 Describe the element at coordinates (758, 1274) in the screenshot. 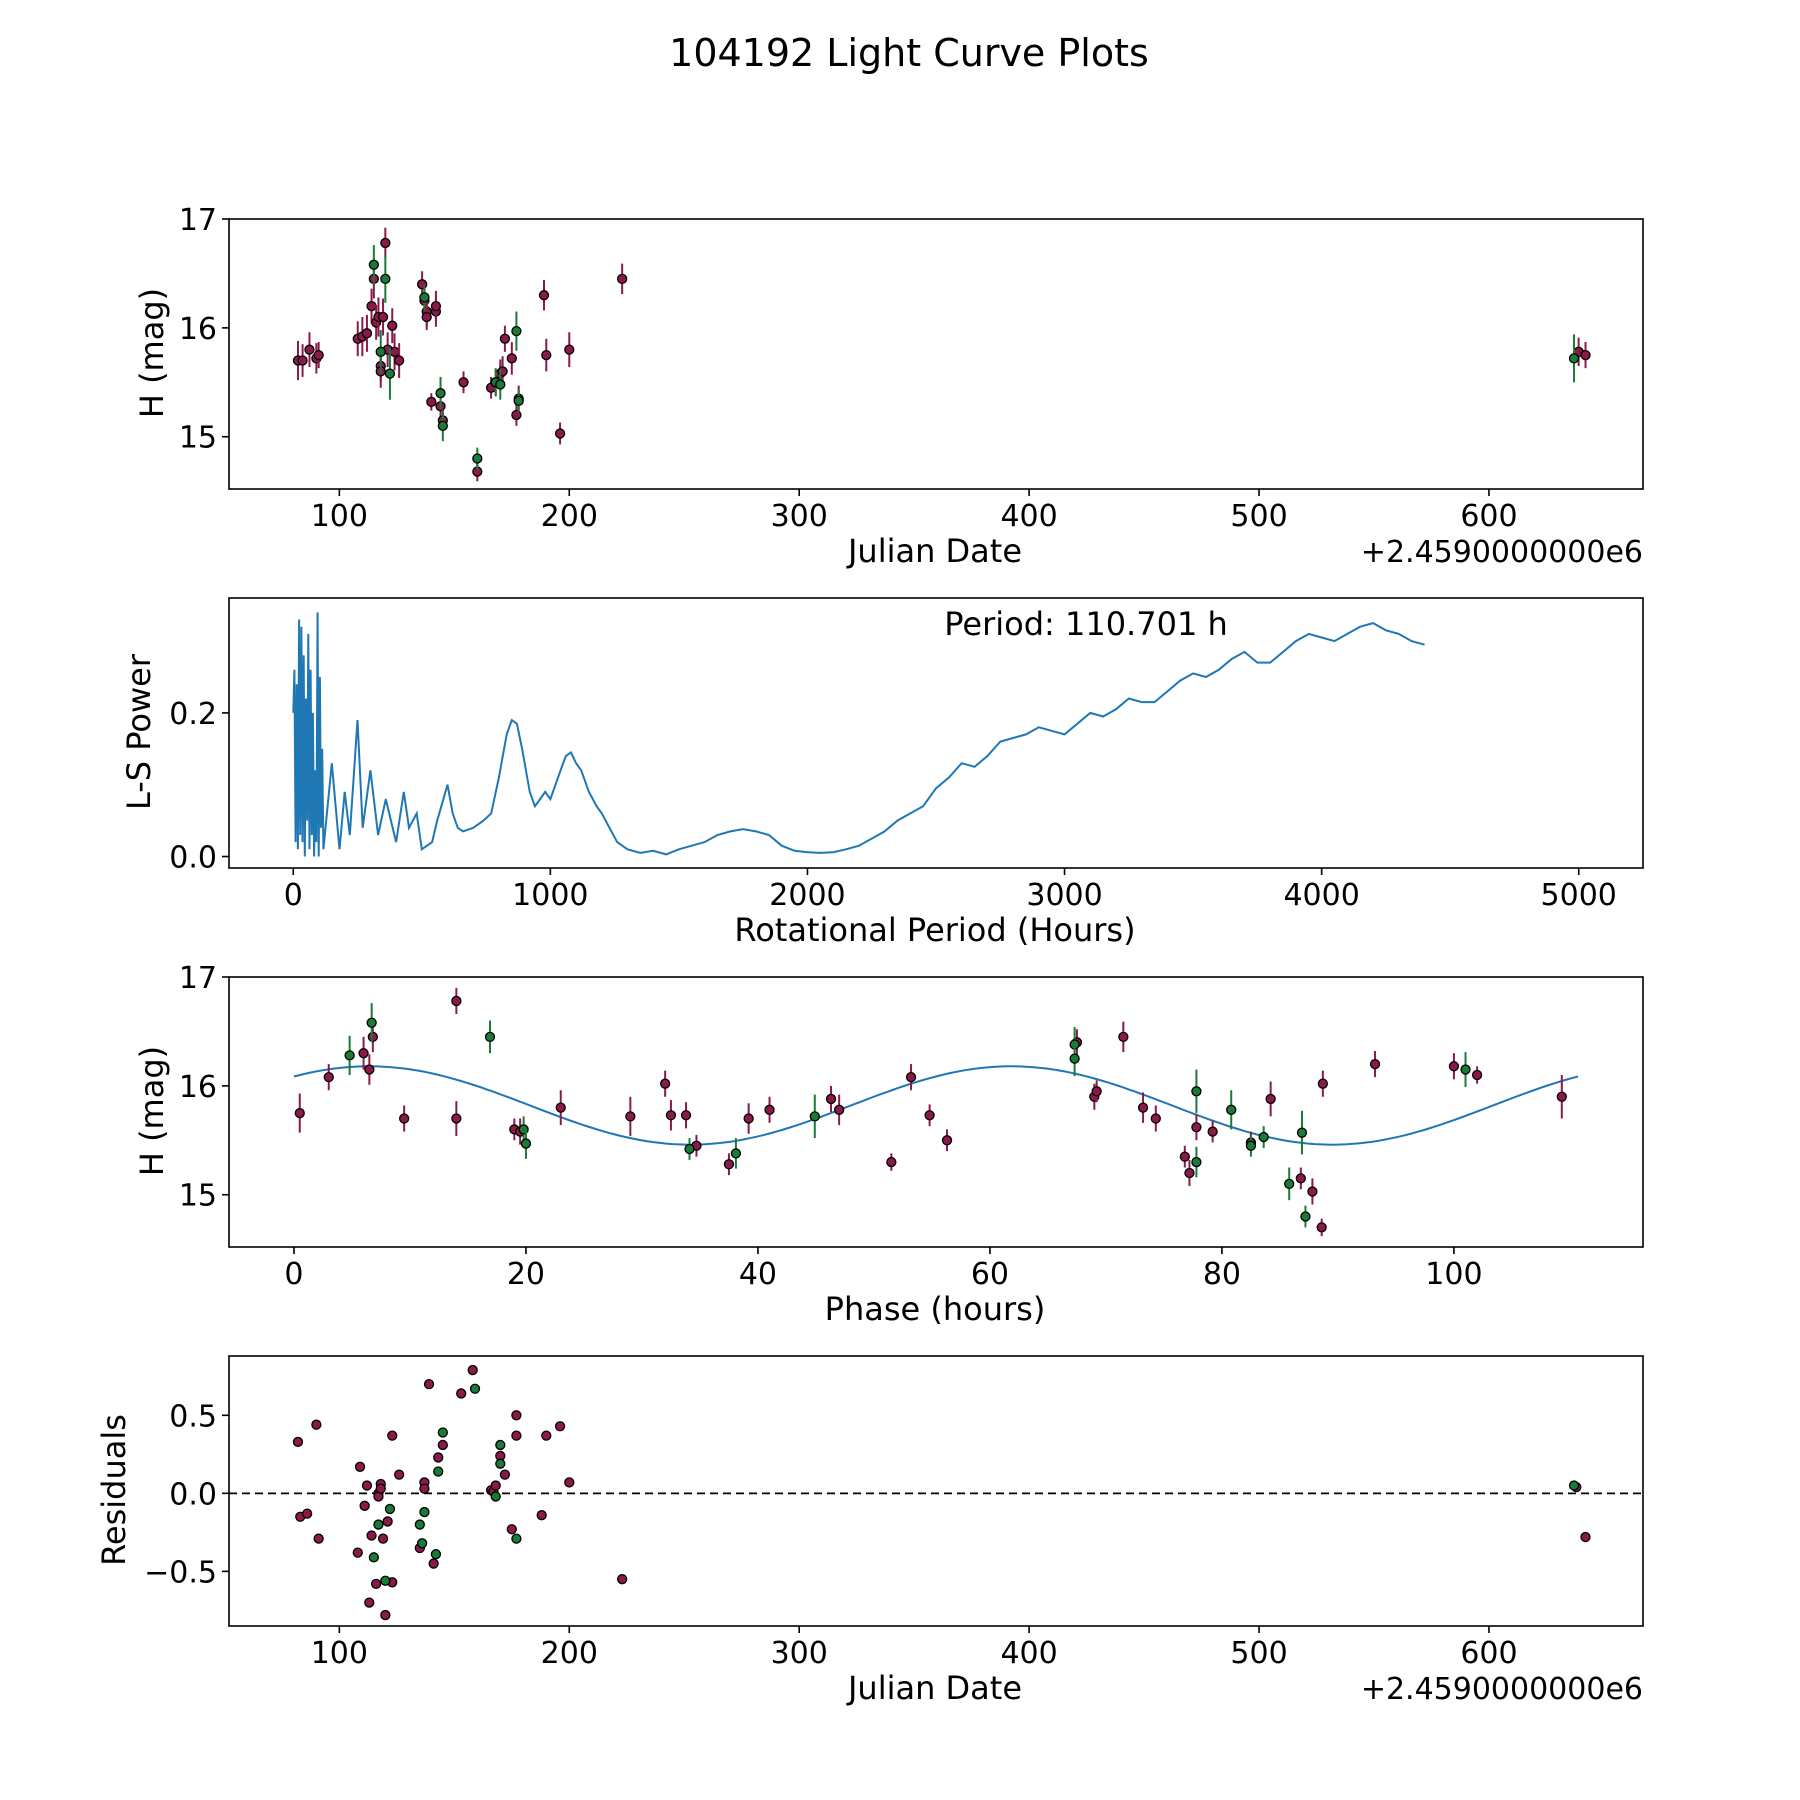

I see `phase-fold-xtick-label: 40` at that location.